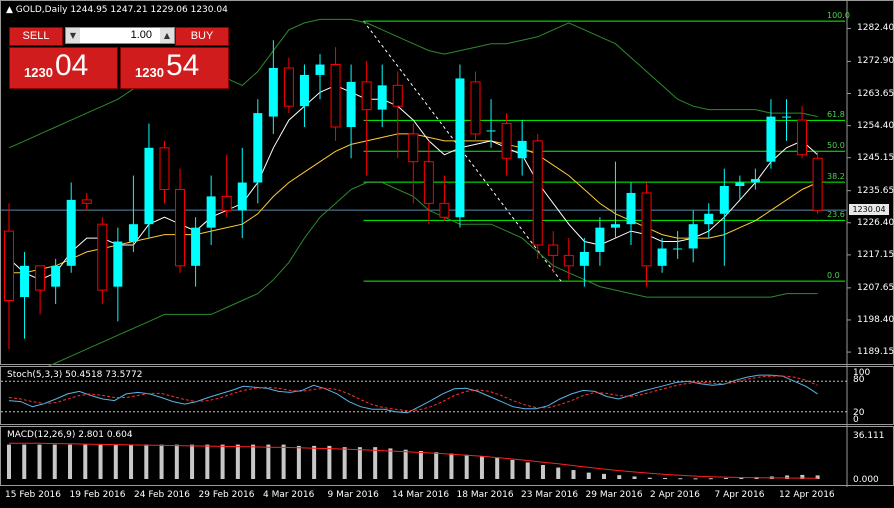 This screenshot has width=894, height=508. I want to click on date-axis-label: 29 Feb 2016, so click(226, 495).